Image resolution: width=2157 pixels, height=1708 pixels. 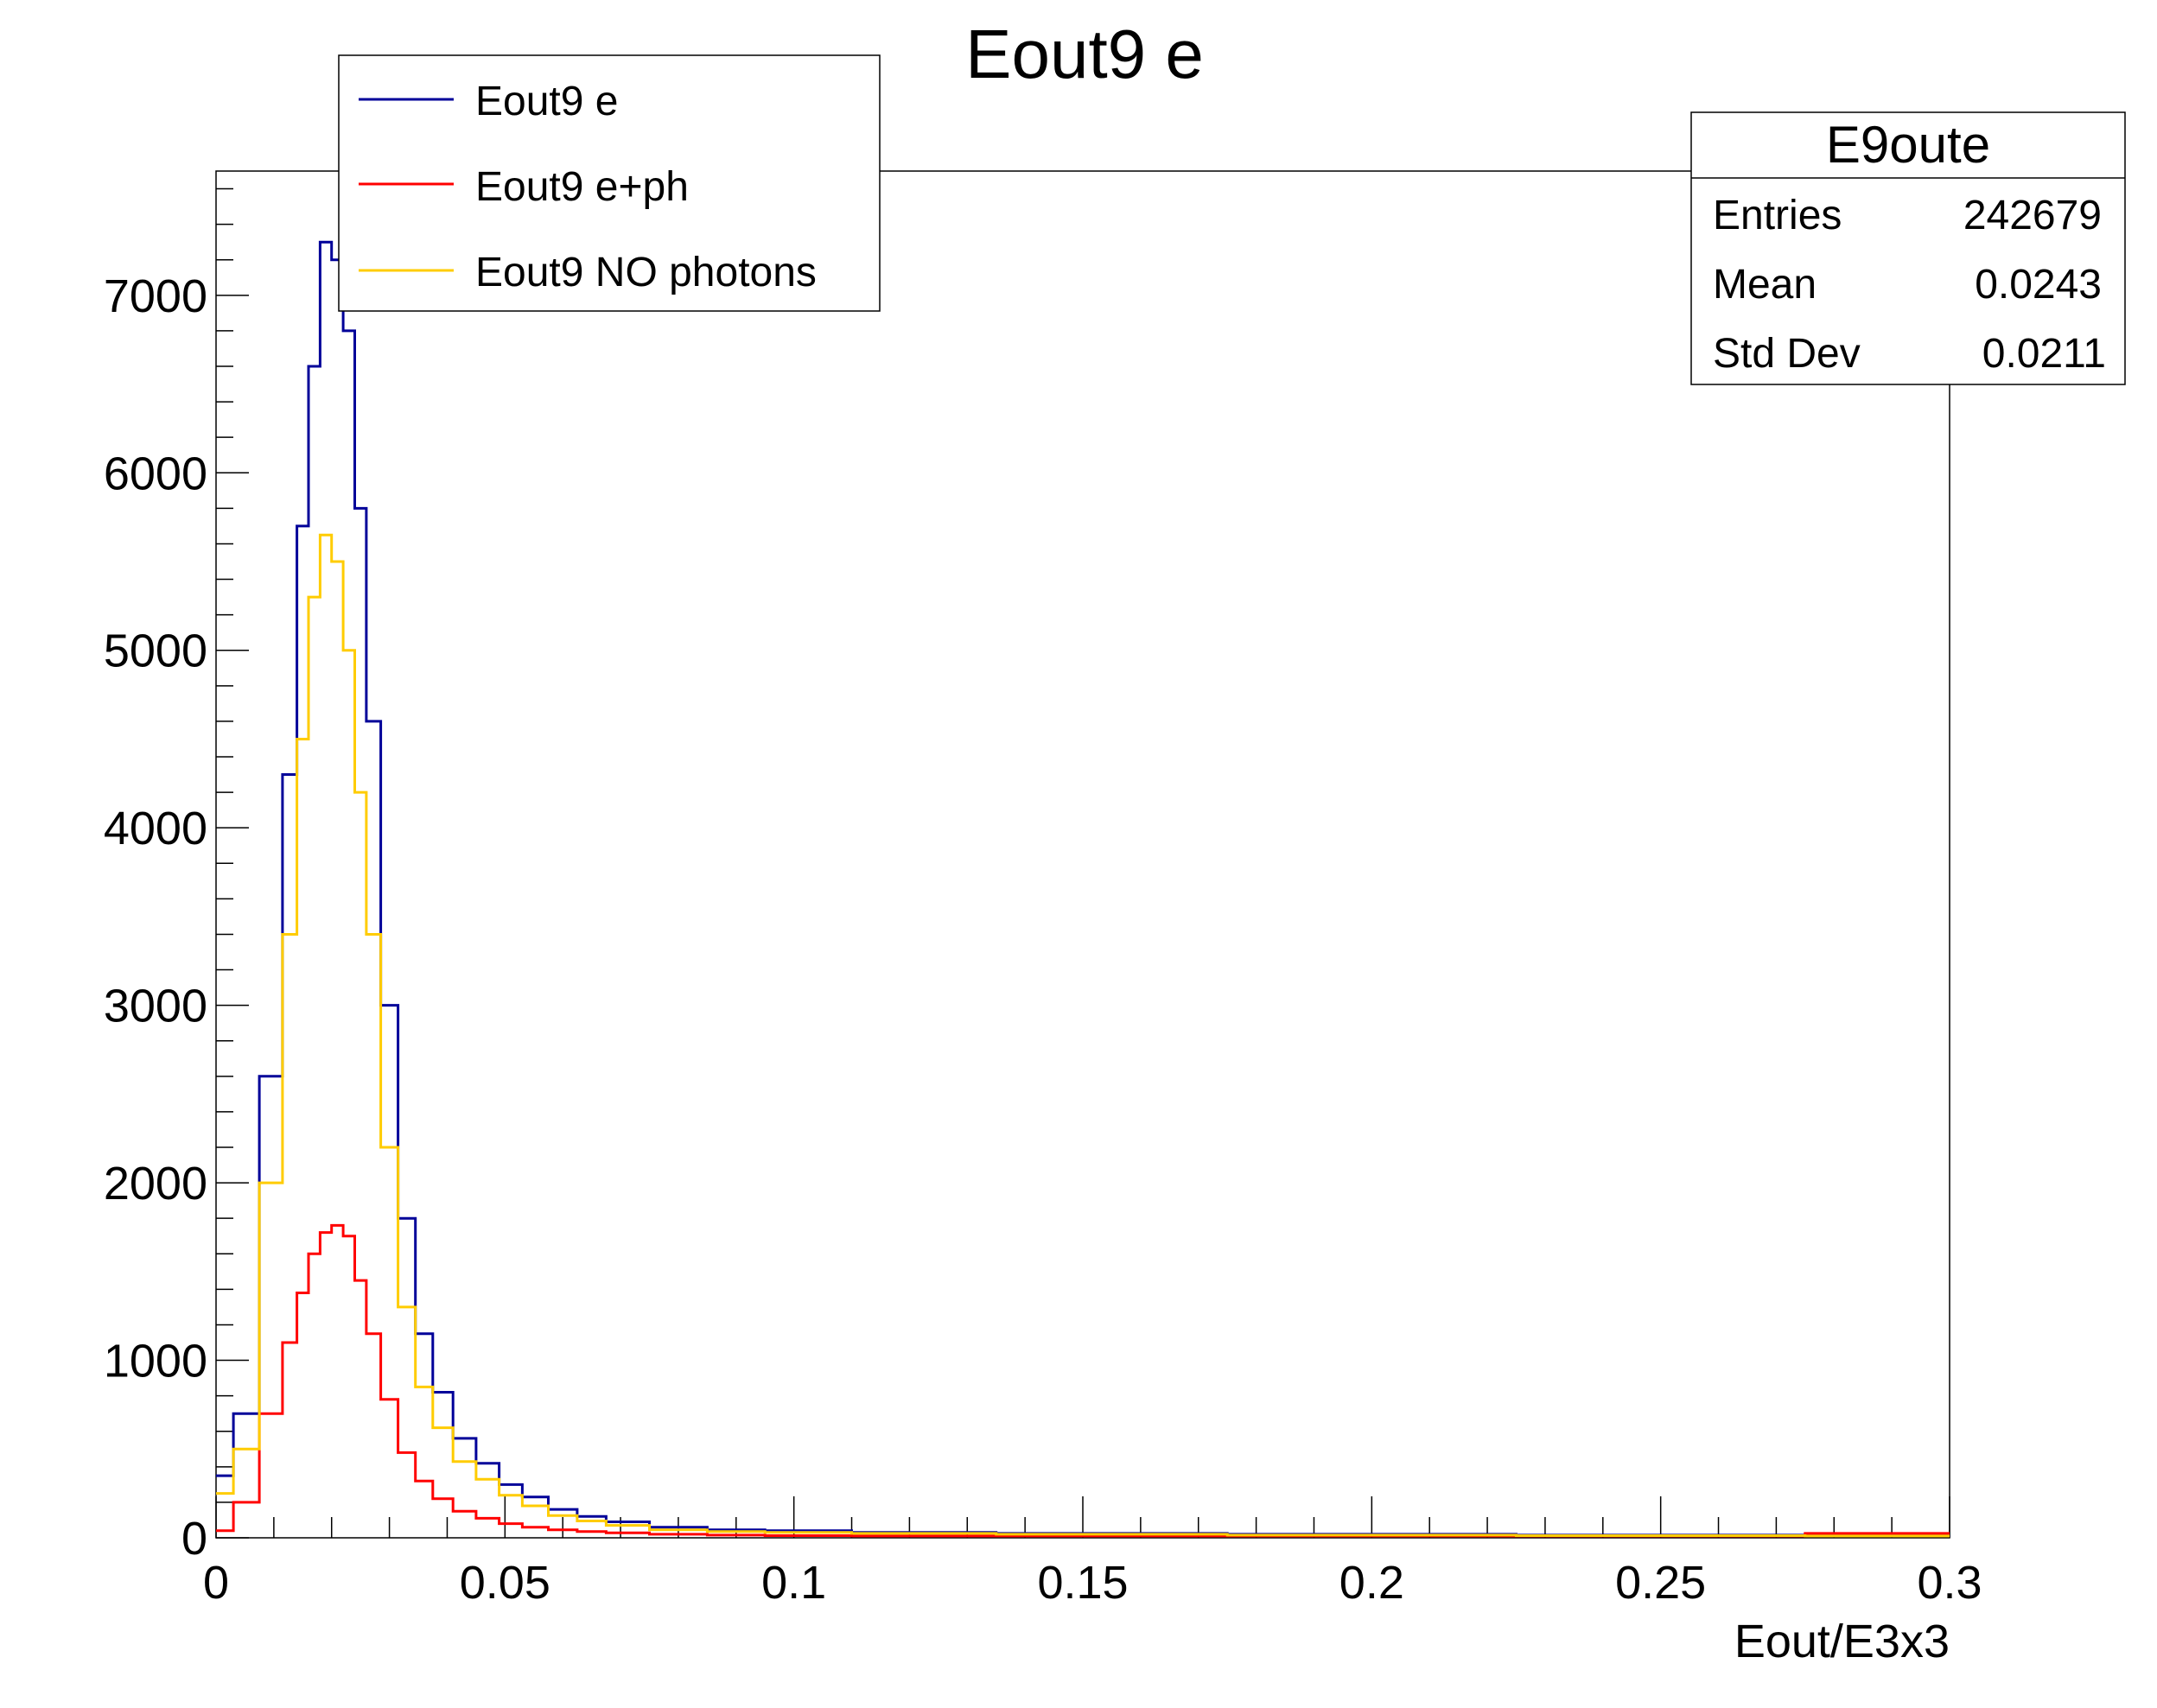 I want to click on legend-label-0: Eout9 e, so click(x=546, y=101).